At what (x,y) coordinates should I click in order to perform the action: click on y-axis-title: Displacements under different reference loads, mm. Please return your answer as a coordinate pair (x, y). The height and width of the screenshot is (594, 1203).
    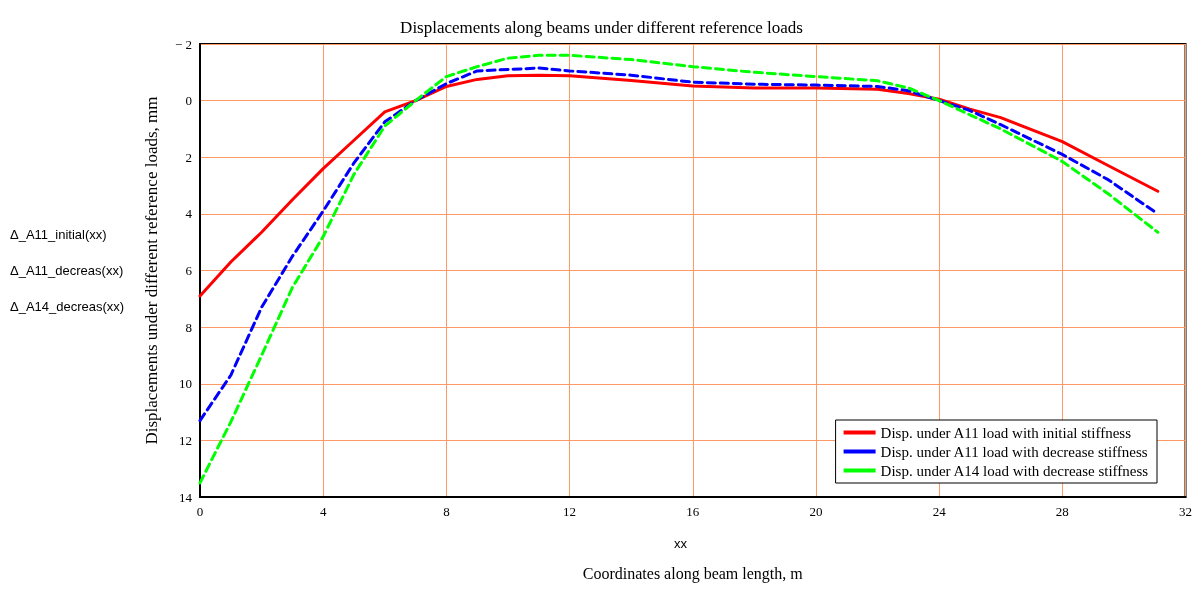
    Looking at the image, I should click on (151, 270).